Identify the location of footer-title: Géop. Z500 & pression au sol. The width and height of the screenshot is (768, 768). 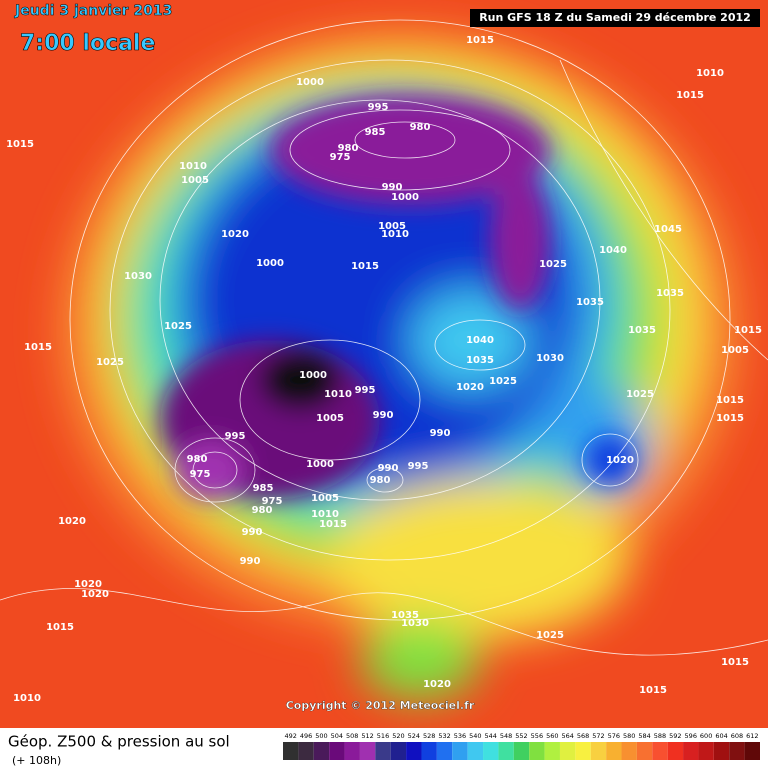
(119, 742).